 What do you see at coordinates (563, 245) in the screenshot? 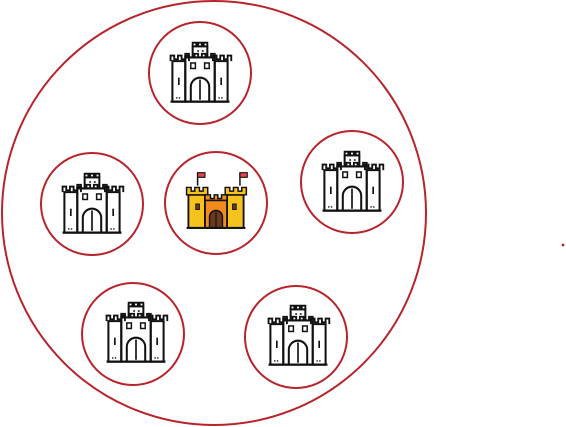
I see `small-red-dot` at bounding box center [563, 245].